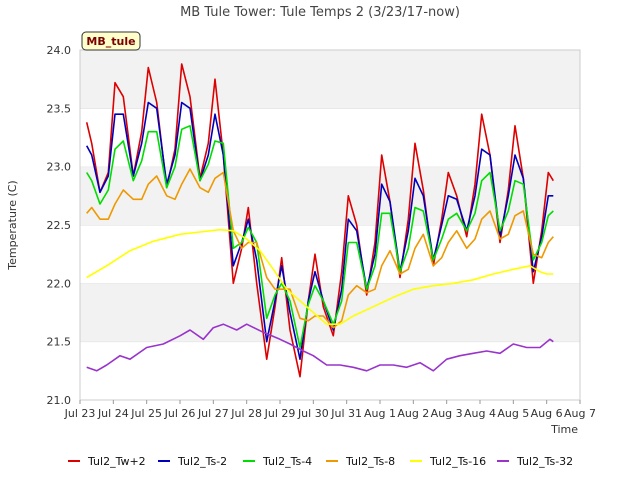 This screenshot has width=640, height=480. I want to click on station-badge-box, so click(111, 41).